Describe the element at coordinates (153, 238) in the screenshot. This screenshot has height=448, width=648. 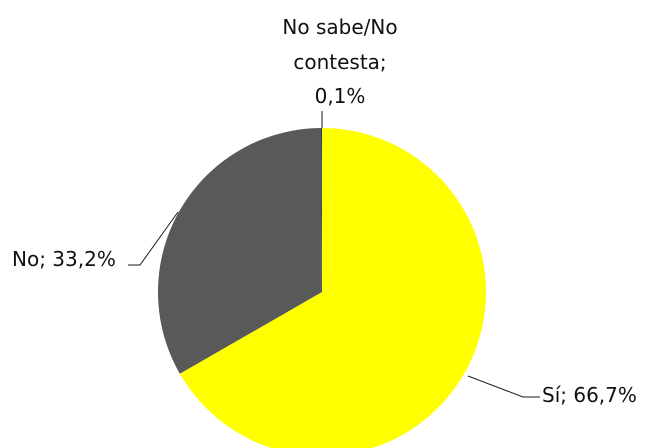
I see `leader-line-no` at that location.